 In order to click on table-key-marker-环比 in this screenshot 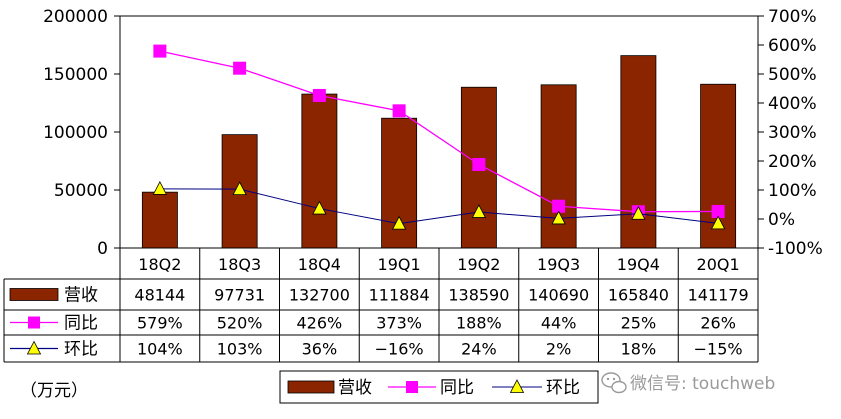, I will do `click(34, 347)`.